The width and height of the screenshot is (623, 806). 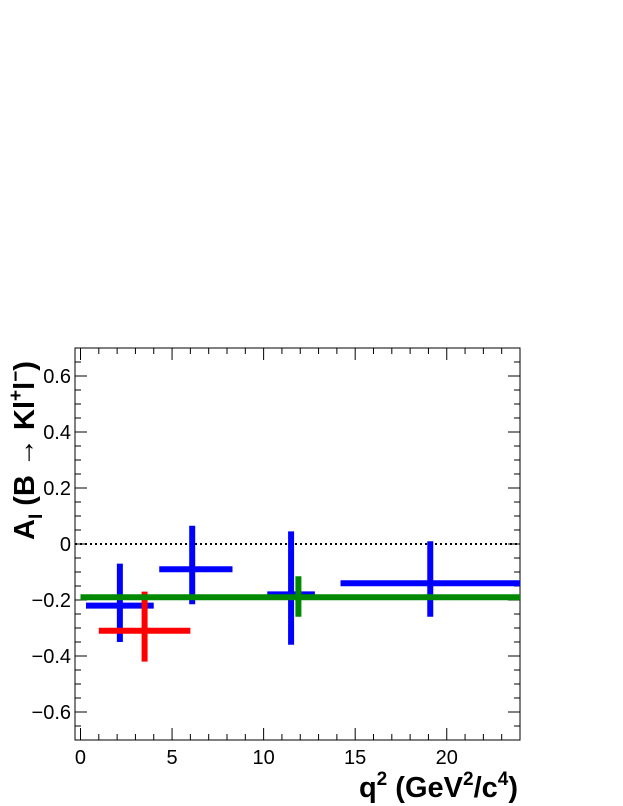 What do you see at coordinates (57, 433) in the screenshot?
I see `y-tick-label: 0.4` at bounding box center [57, 433].